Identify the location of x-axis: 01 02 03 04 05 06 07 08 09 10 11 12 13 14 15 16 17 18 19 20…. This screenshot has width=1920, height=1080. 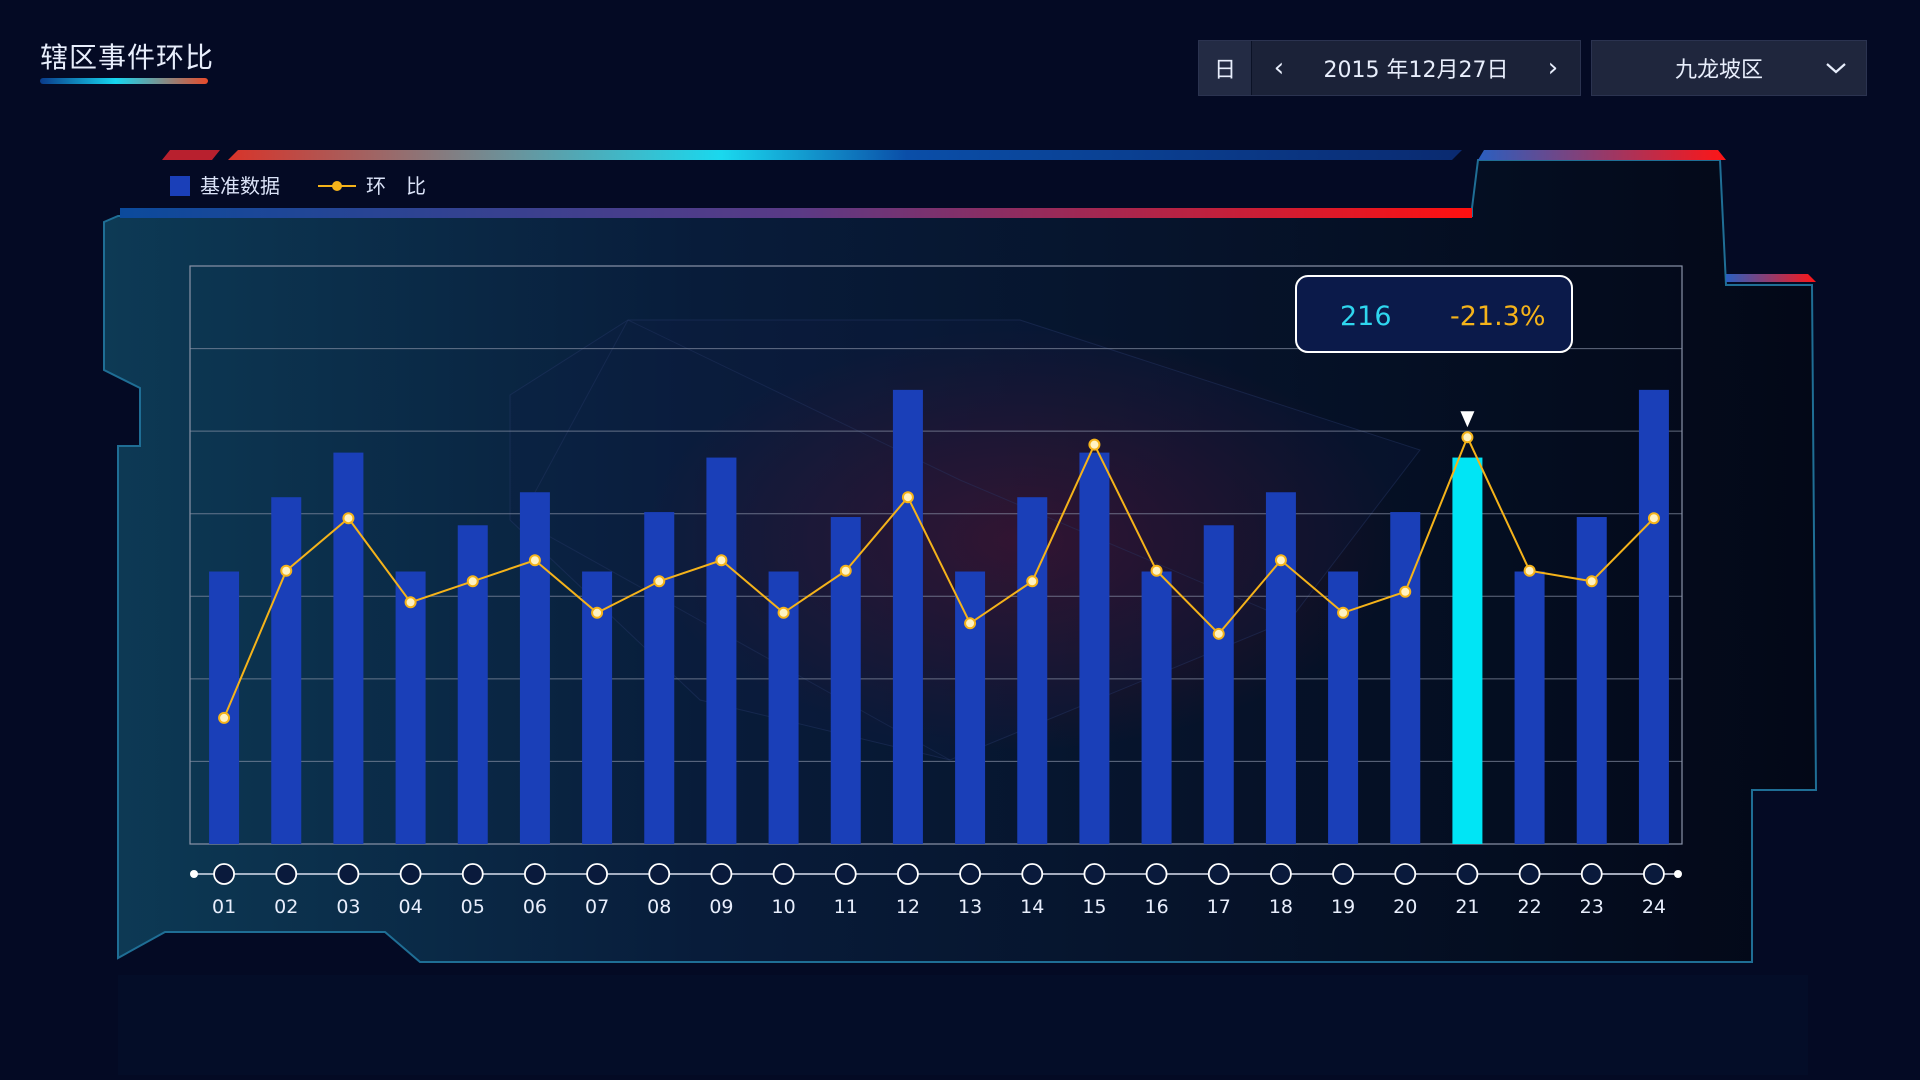
(936, 890).